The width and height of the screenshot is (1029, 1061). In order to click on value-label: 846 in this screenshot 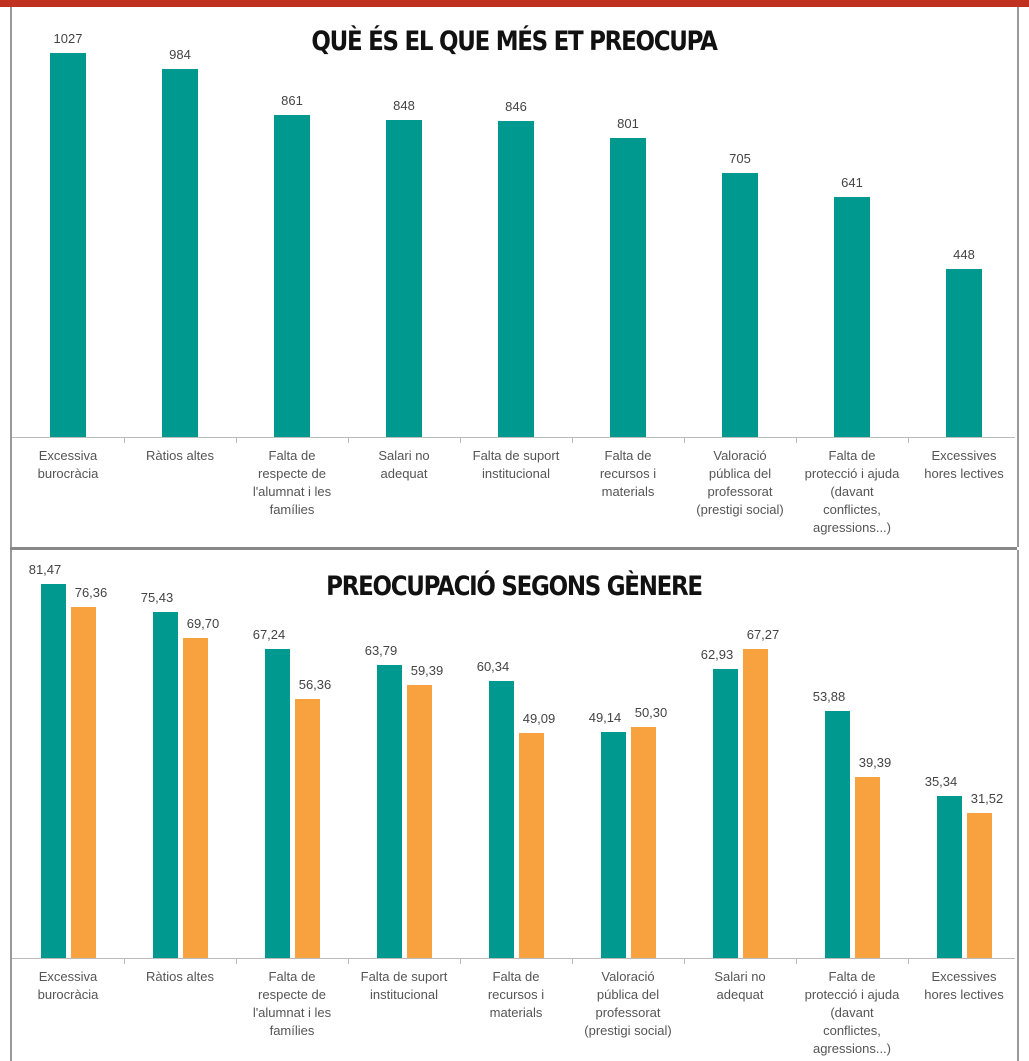, I will do `click(516, 106)`.